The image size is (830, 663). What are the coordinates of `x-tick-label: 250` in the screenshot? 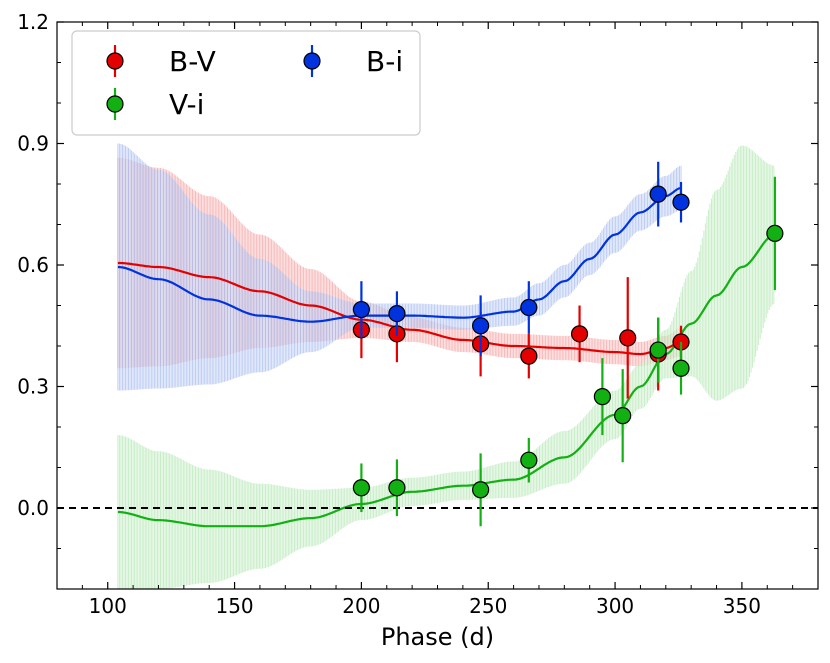 It's located at (488, 606).